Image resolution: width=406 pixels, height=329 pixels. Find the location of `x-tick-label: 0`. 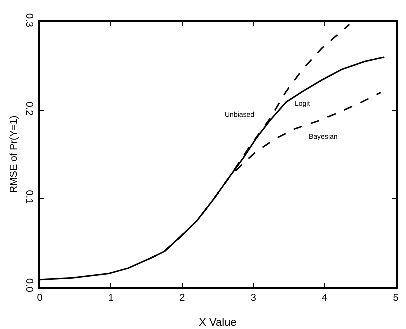

x-tick-label: 0 is located at coordinates (40, 298).